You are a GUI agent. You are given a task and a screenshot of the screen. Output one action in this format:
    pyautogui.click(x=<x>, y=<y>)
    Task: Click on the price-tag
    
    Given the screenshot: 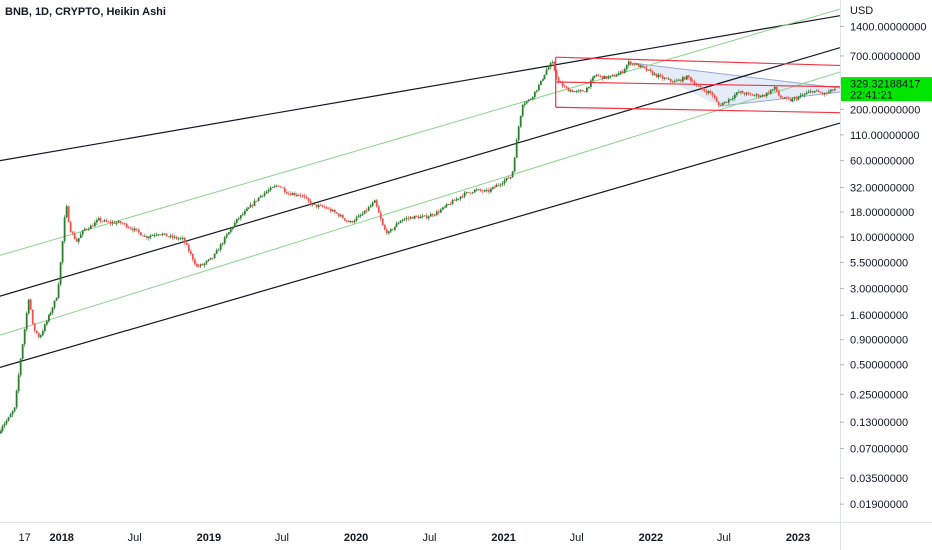 What is the action you would take?
    pyautogui.click(x=886, y=89)
    